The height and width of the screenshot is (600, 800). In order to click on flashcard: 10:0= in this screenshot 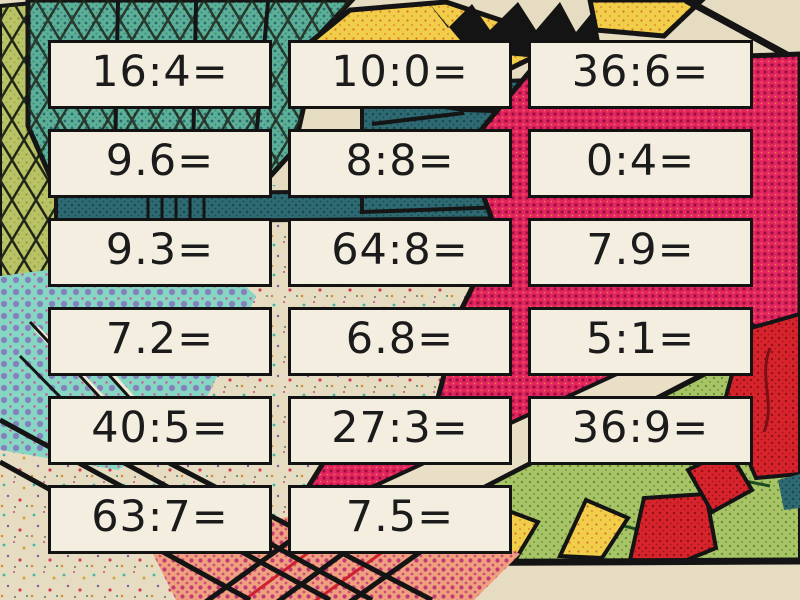, I will do `click(400, 74)`.